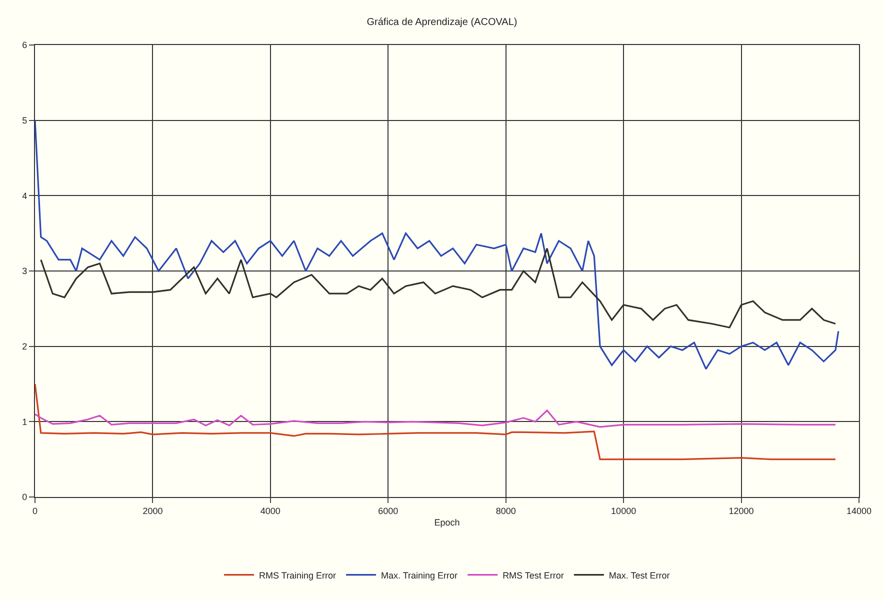  Describe the element at coordinates (297, 575) in the screenshot. I see `legend-label: RMS Training Error` at that location.